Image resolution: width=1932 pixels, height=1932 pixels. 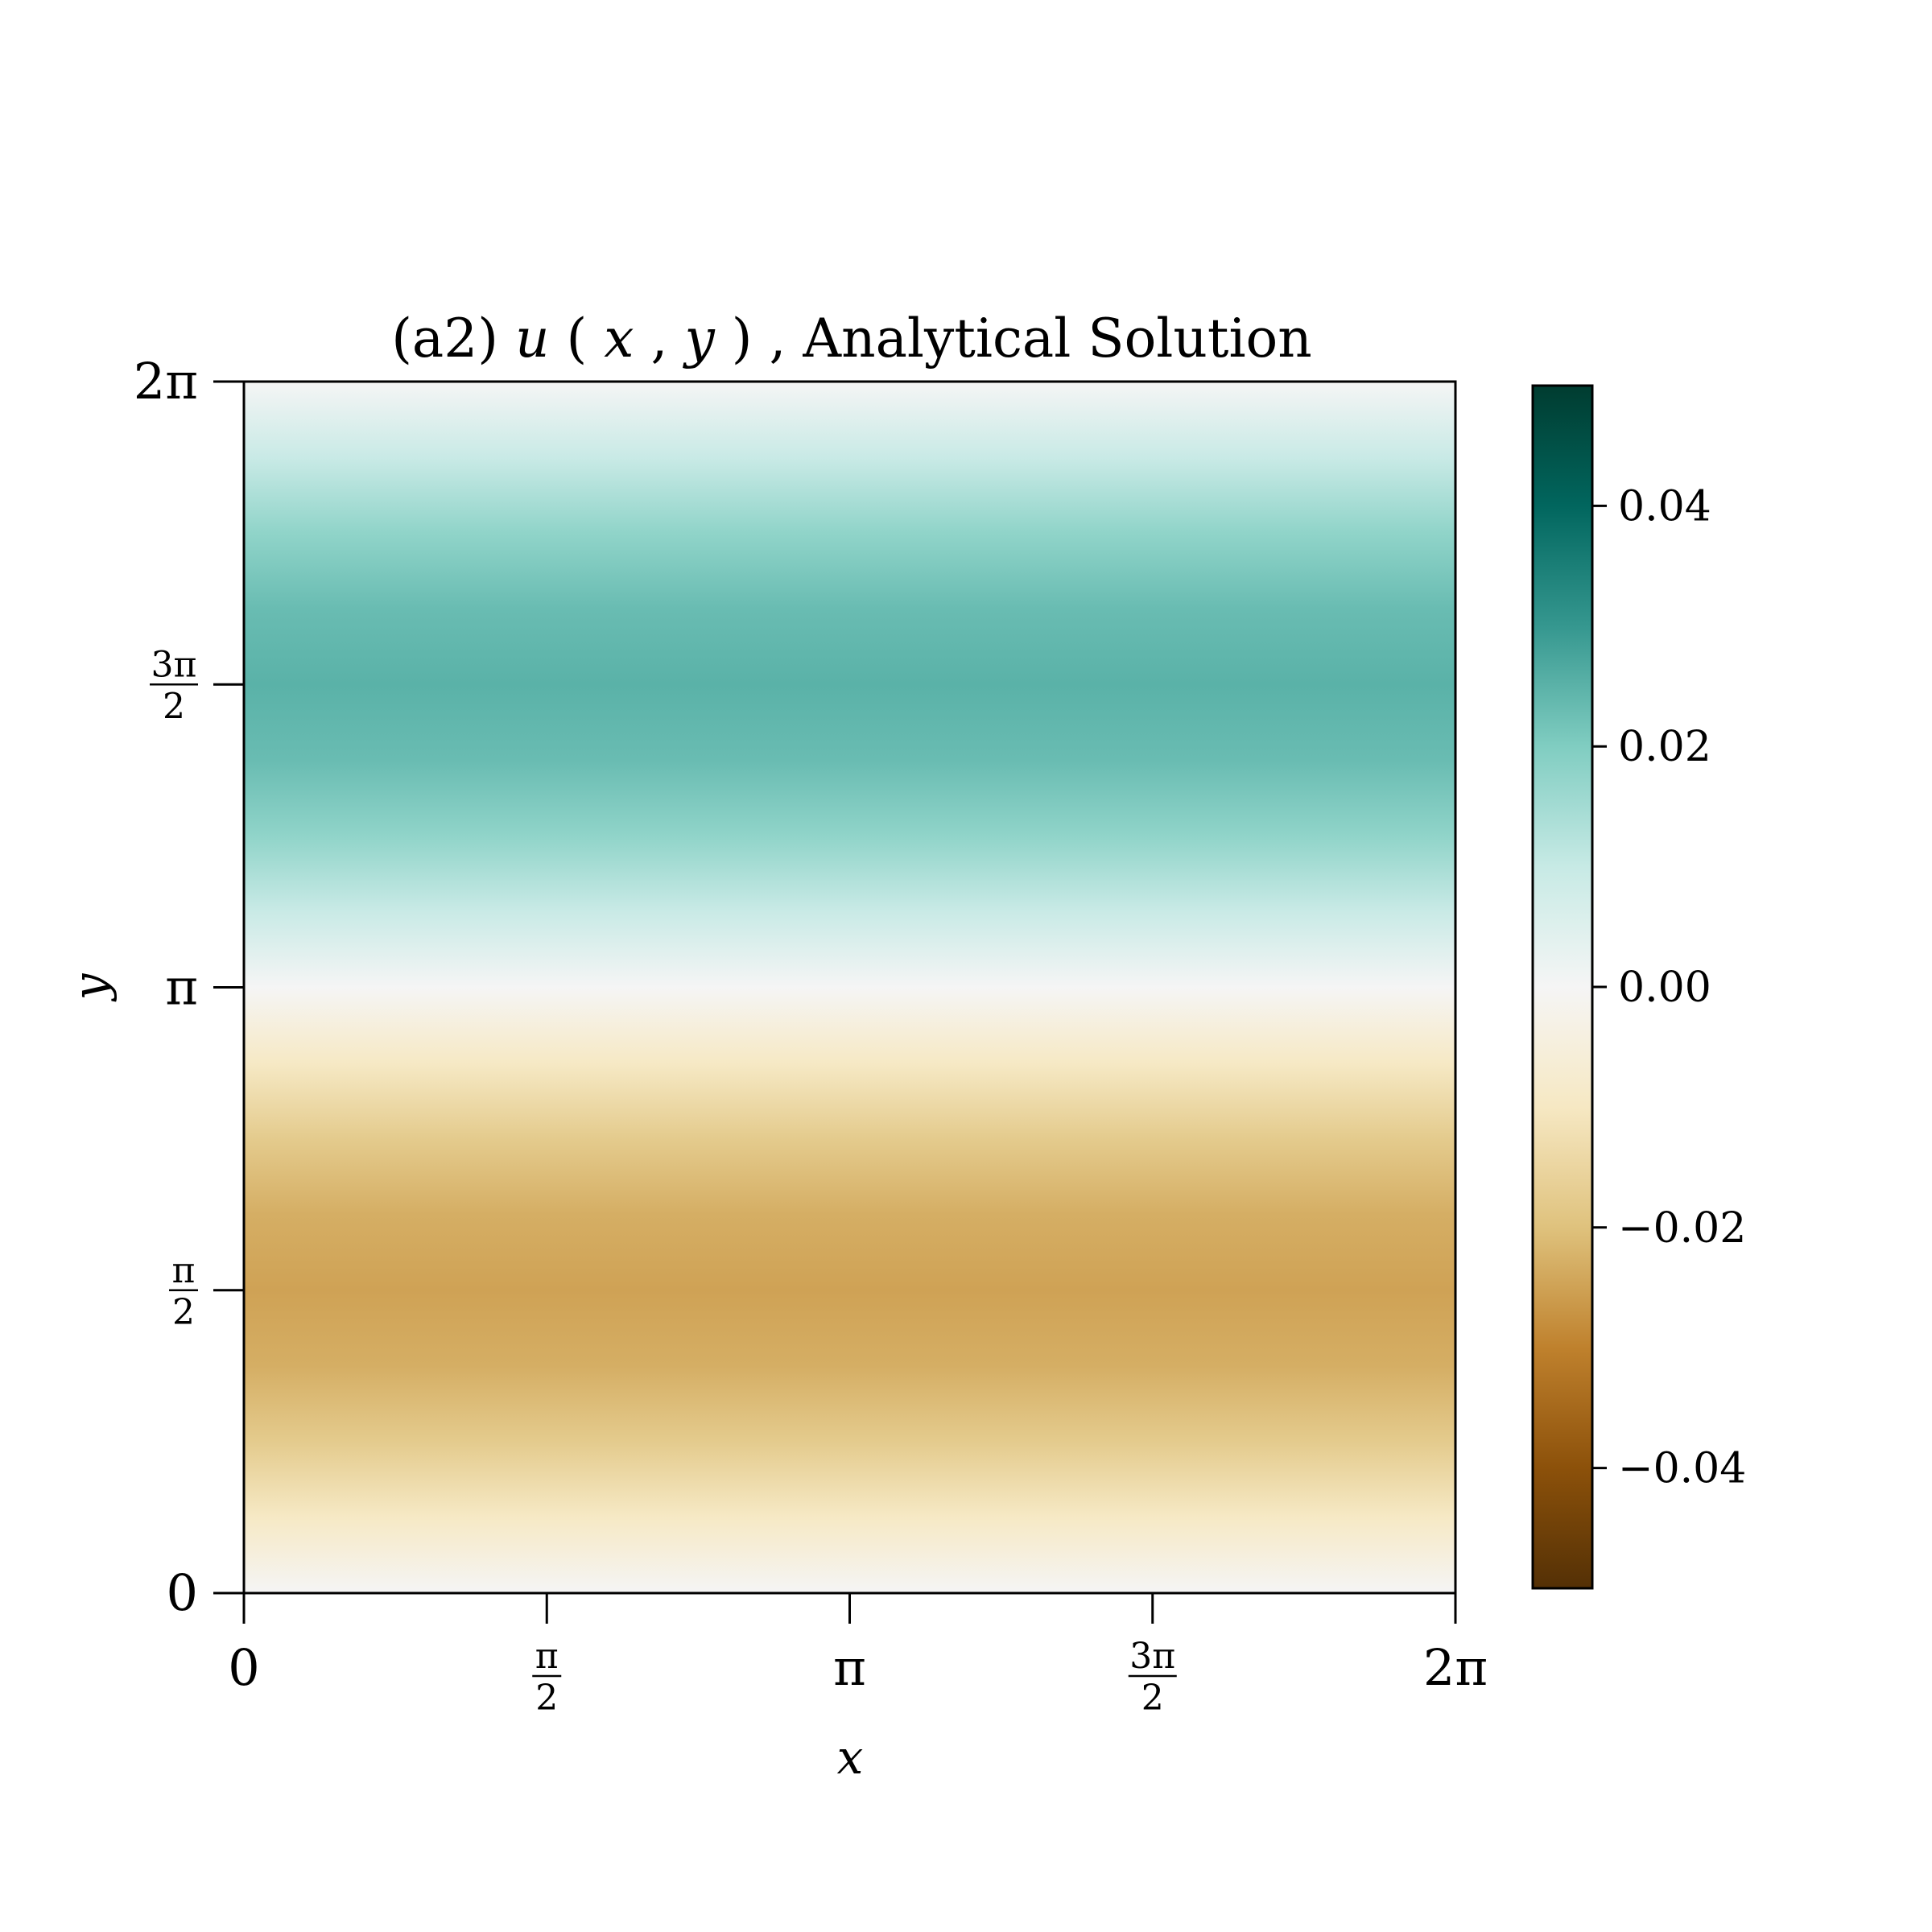 I want to click on colorbar-tick-label: −0.02, so click(x=1682, y=1228).